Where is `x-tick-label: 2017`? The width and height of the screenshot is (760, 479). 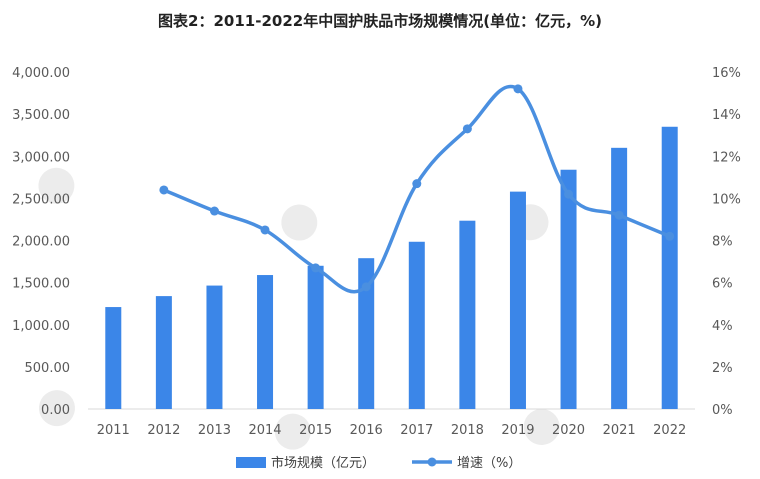
x-tick-label: 2017 is located at coordinates (416, 430).